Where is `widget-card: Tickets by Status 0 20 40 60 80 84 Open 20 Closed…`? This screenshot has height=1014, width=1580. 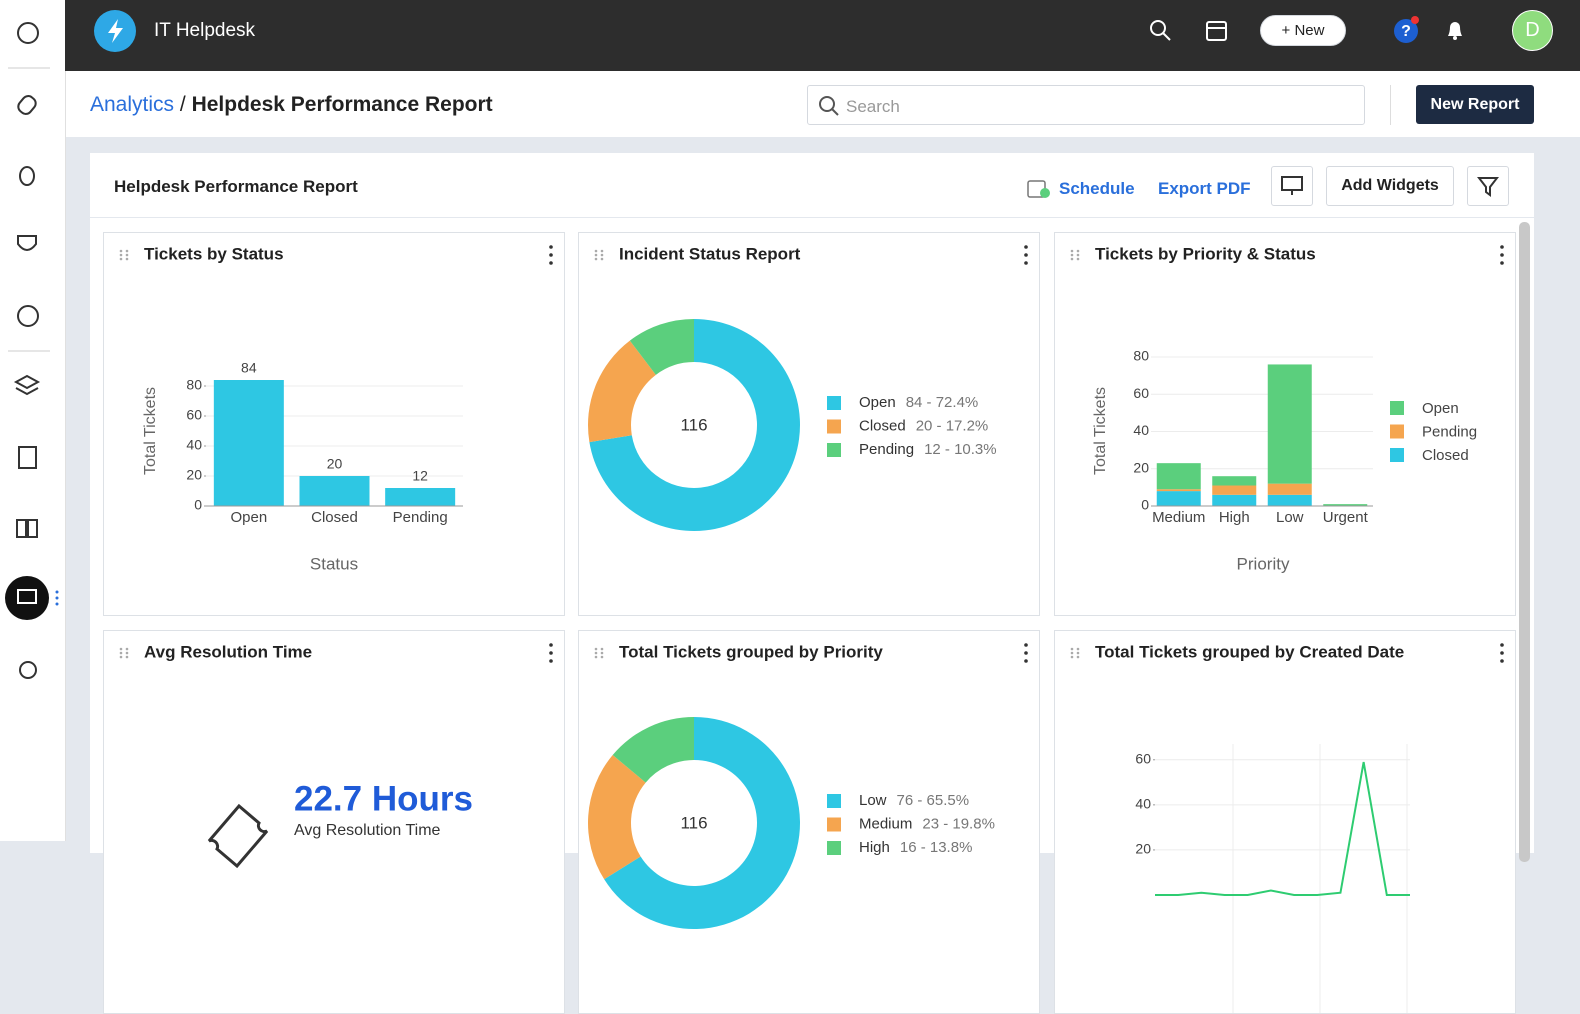 widget-card: Tickets by Status 0 20 40 60 80 84 Open 20 Closed… is located at coordinates (334, 424).